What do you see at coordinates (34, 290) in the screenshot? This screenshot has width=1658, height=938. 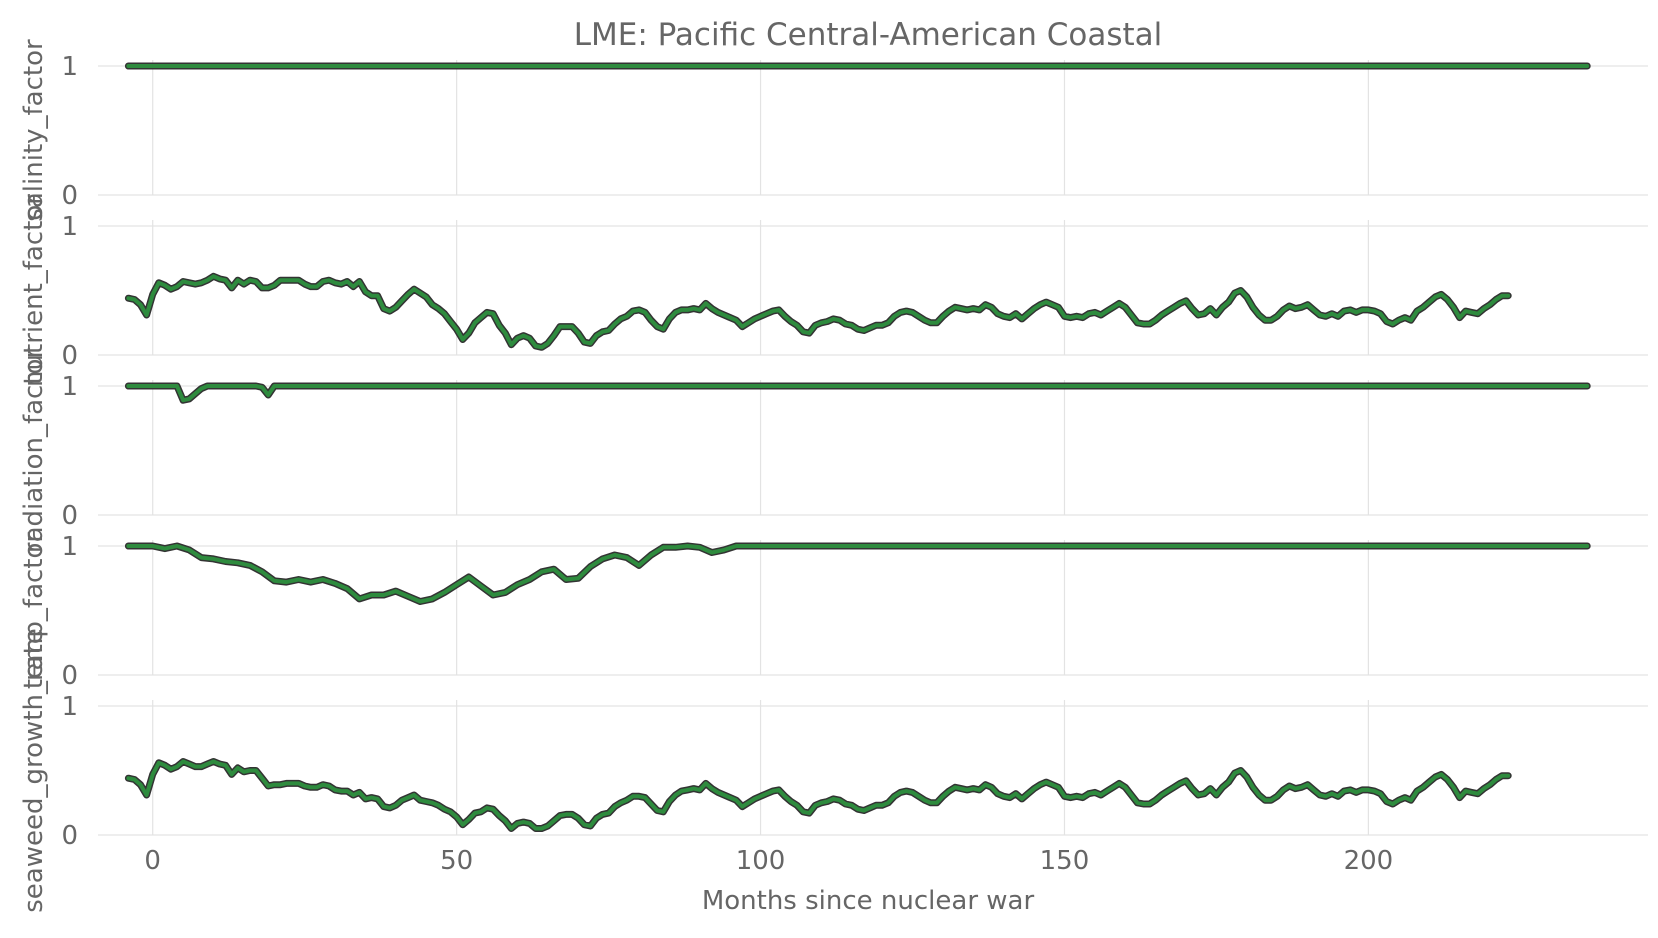 I see `y-axis-label: nutrient_factor` at bounding box center [34, 290].